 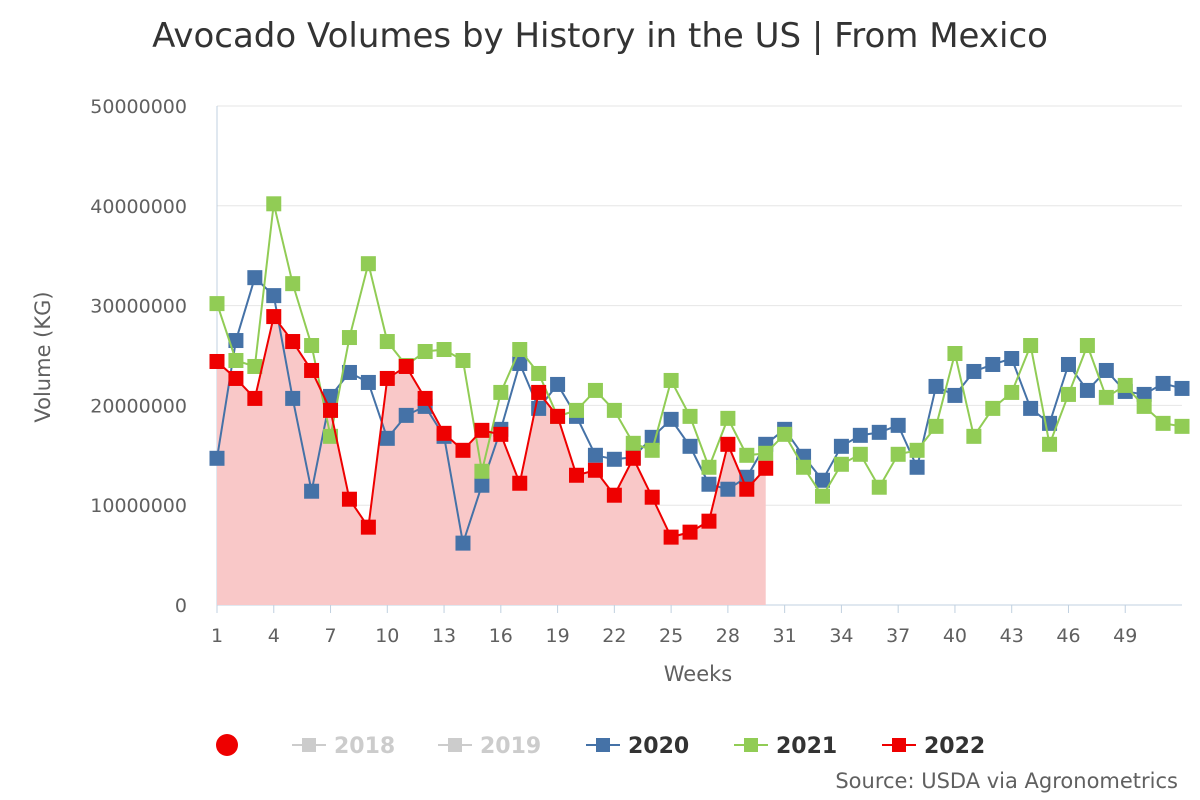 I want to click on legend-label: 2018, so click(x=364, y=746).